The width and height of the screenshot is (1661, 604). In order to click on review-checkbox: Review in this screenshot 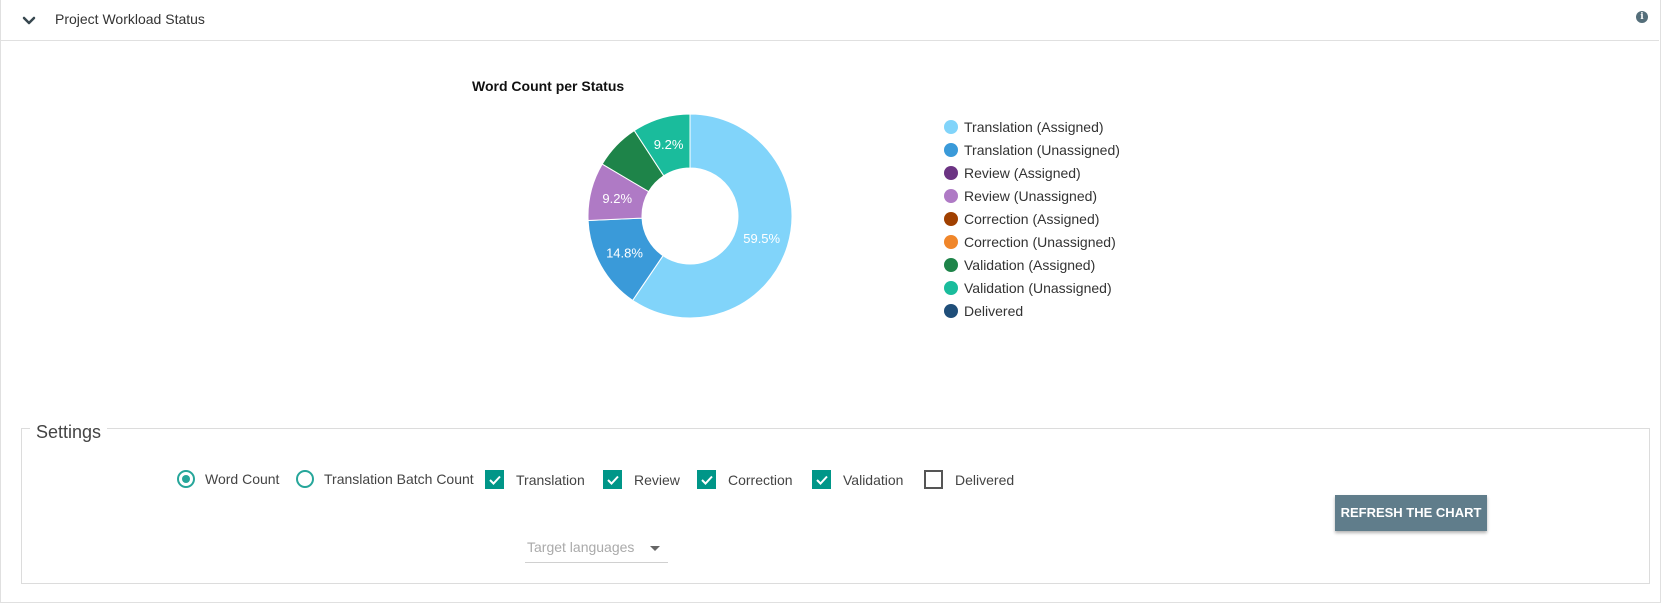, I will do `click(641, 479)`.